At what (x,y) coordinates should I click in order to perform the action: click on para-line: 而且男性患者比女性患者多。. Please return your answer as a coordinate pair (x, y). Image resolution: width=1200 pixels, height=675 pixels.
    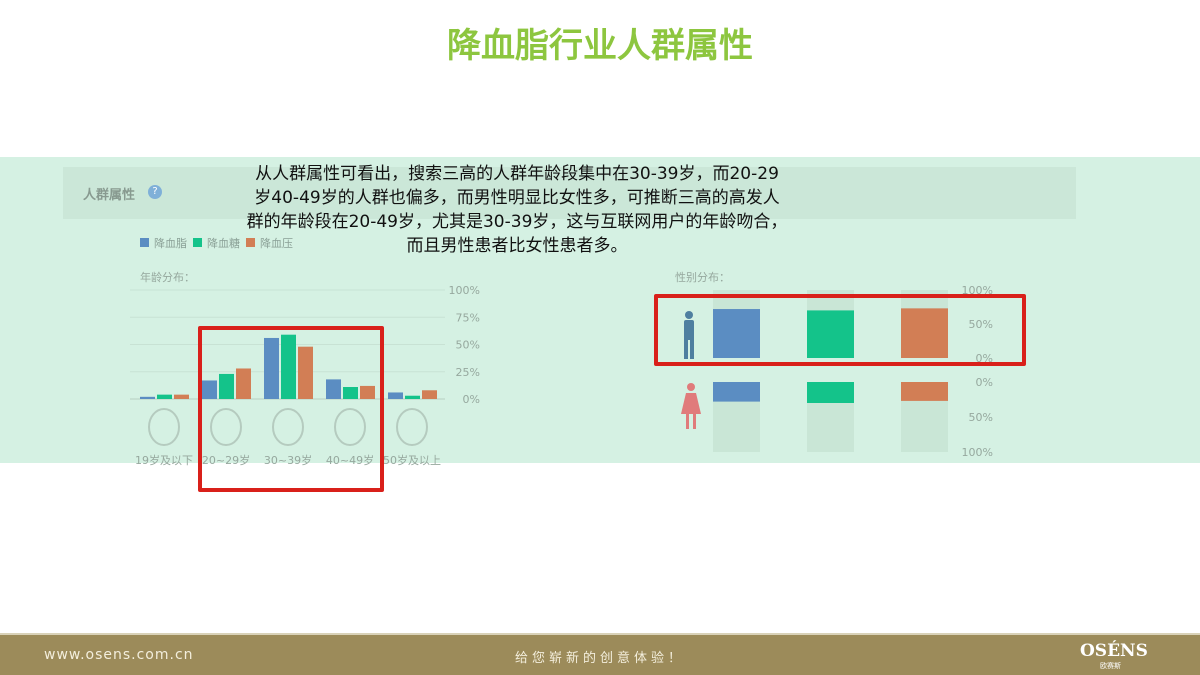
    Looking at the image, I should click on (517, 246).